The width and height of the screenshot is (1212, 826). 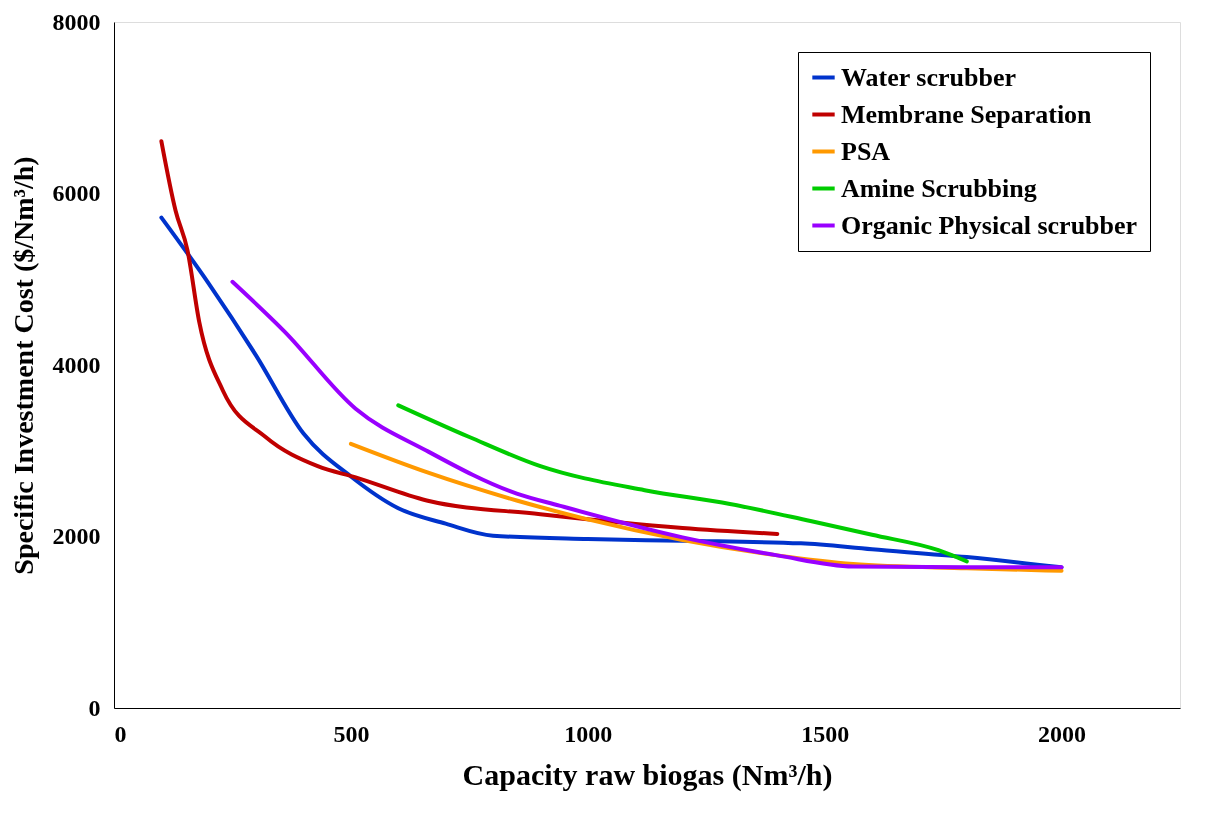 What do you see at coordinates (939, 188) in the screenshot?
I see `legend-label: Amine Scrubbing` at bounding box center [939, 188].